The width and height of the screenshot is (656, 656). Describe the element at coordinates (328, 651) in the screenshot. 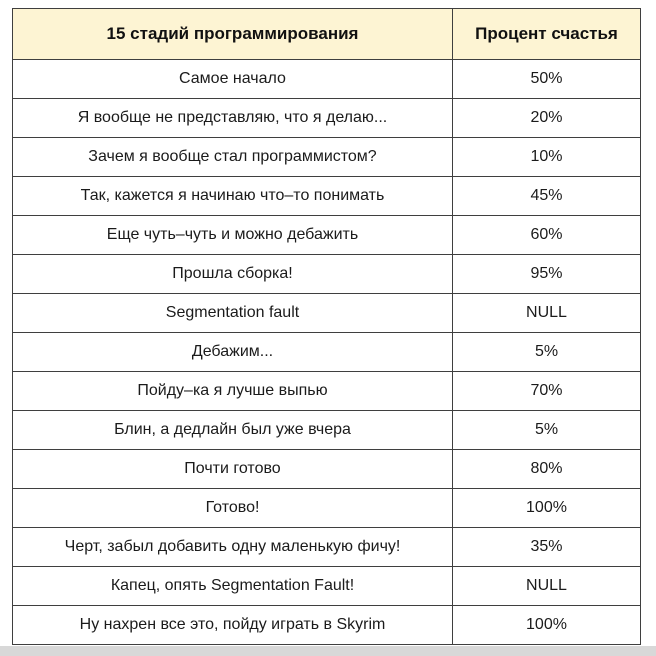

I see `bottom-gray-strip` at that location.